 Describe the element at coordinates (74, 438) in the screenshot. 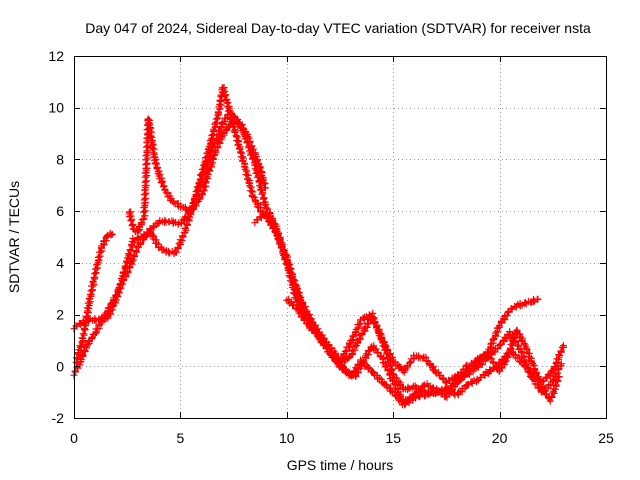

I see `x-tick-label: 0` at that location.